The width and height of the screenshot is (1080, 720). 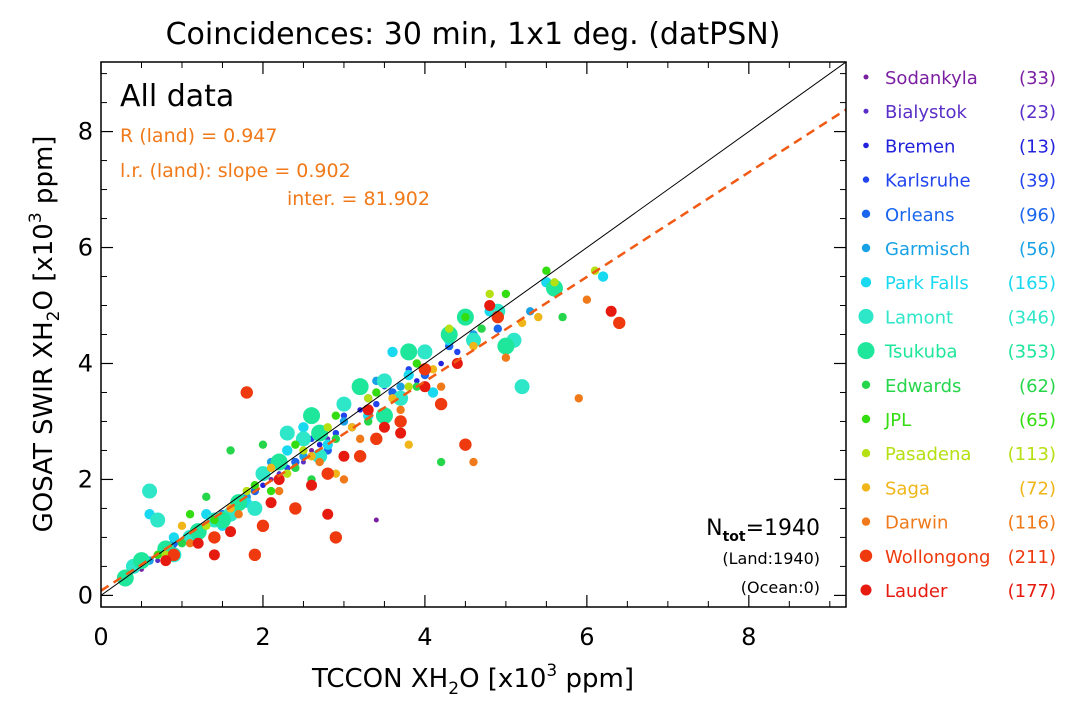 I want to click on x-tick-label: 0, so click(x=100, y=637).